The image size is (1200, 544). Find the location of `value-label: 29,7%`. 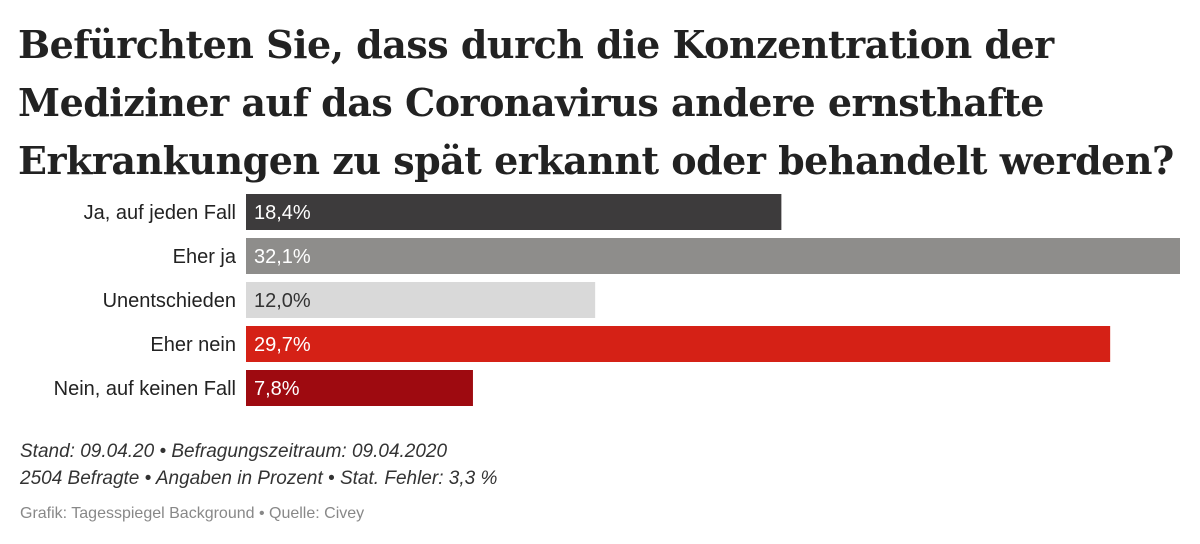

value-label: 29,7% is located at coordinates (282, 345).